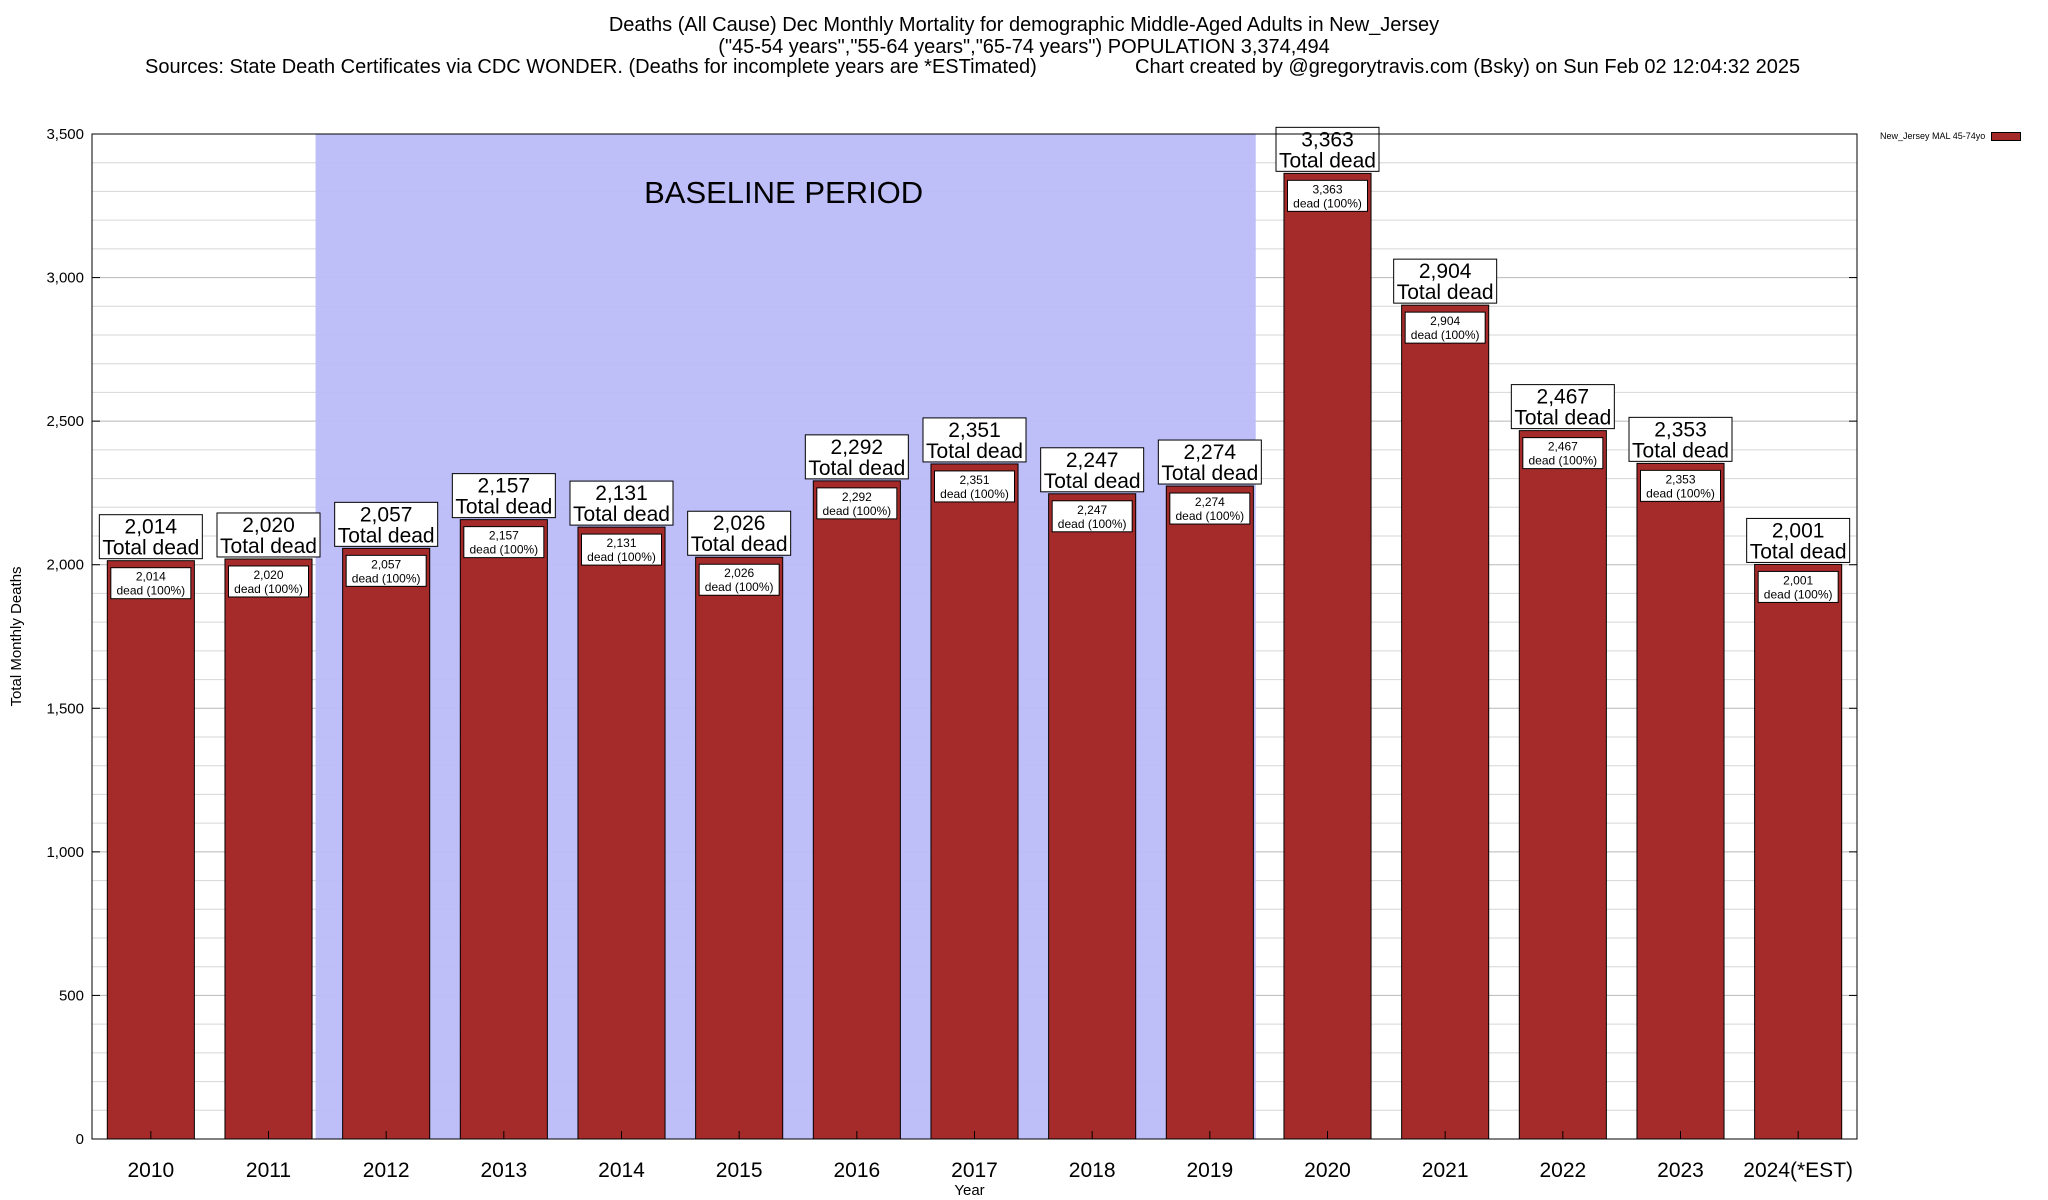  Describe the element at coordinates (2006, 136) in the screenshot. I see `legend-swatch` at that location.